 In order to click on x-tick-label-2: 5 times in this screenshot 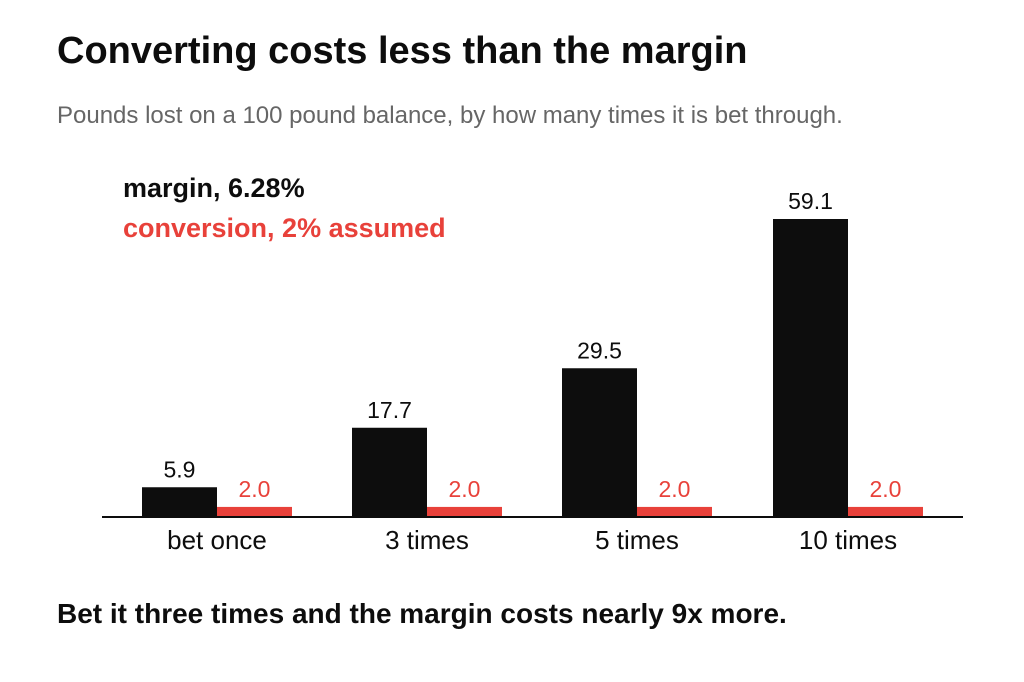, I will do `click(637, 540)`.